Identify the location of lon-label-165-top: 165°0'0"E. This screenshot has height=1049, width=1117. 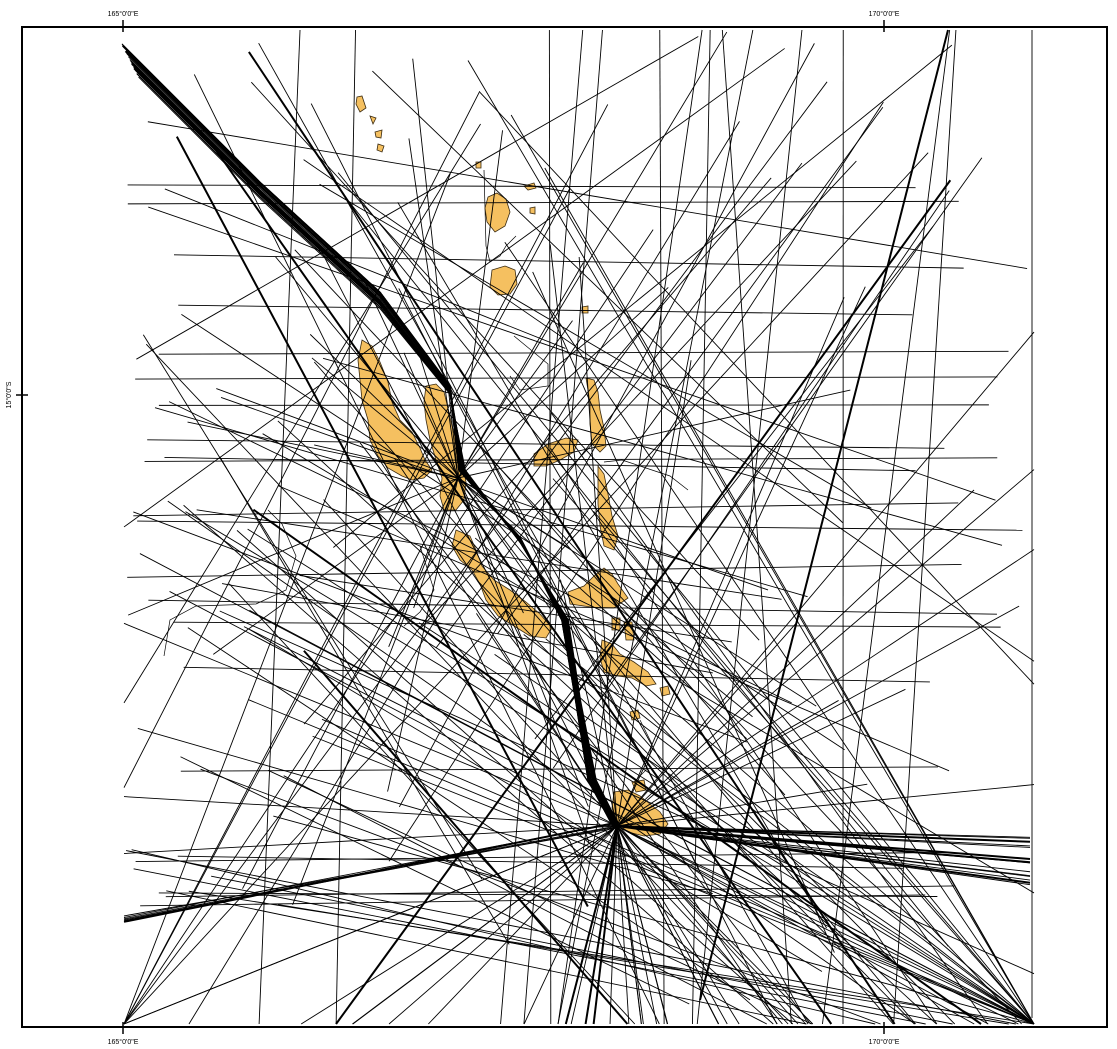
(123, 14).